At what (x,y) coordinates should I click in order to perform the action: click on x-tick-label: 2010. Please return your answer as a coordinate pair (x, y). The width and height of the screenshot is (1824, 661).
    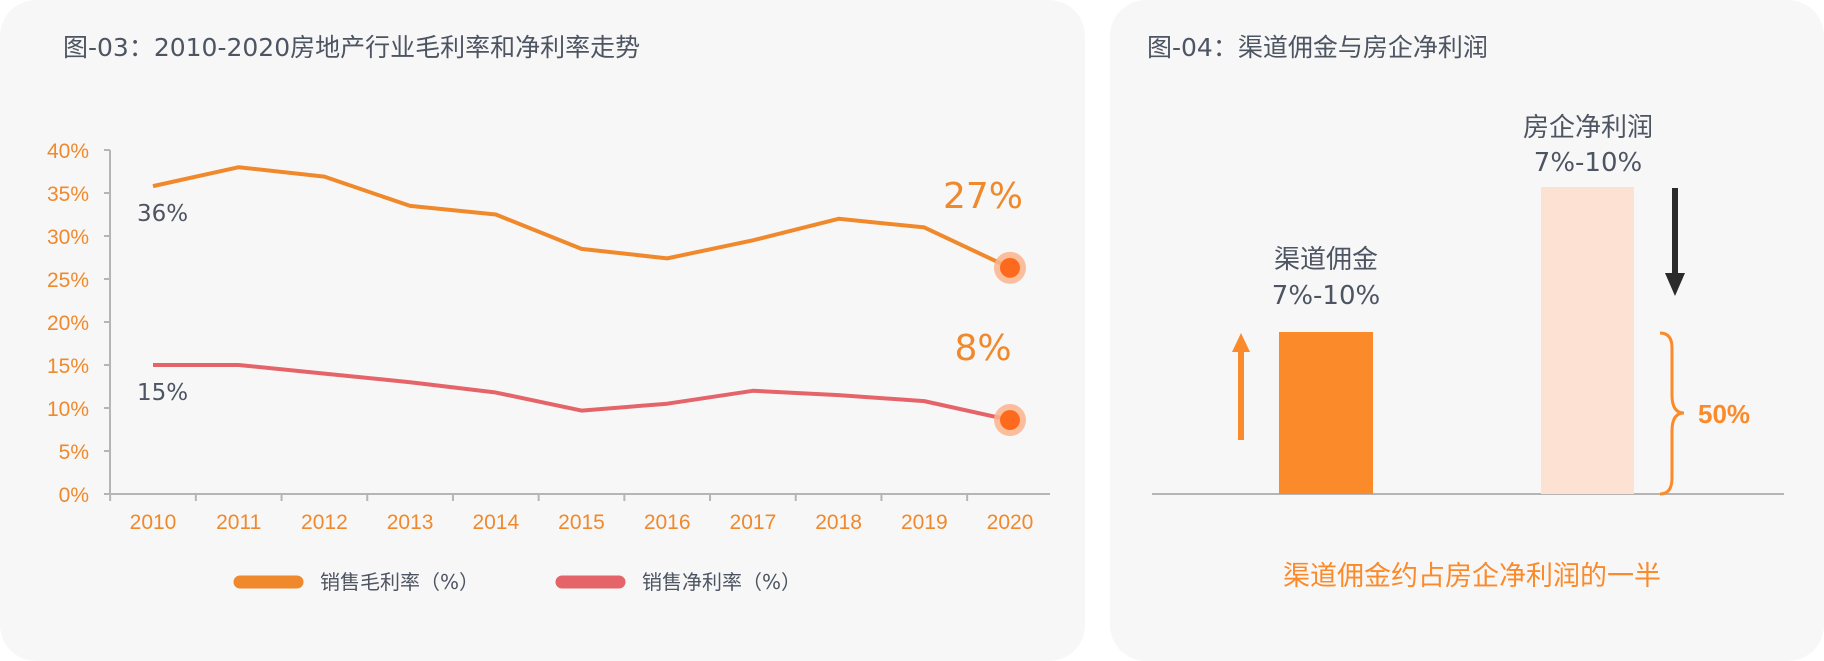
    Looking at the image, I should click on (153, 522).